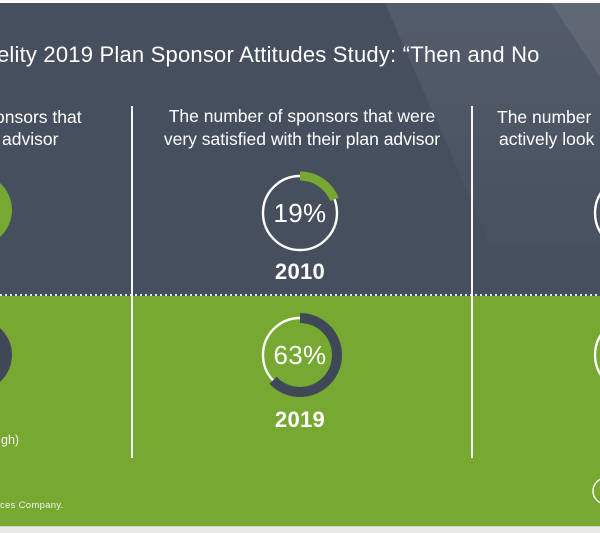 This screenshot has width=600, height=533. Describe the element at coordinates (544, 117) in the screenshot. I see `right-column-heading-line1: The number` at that location.